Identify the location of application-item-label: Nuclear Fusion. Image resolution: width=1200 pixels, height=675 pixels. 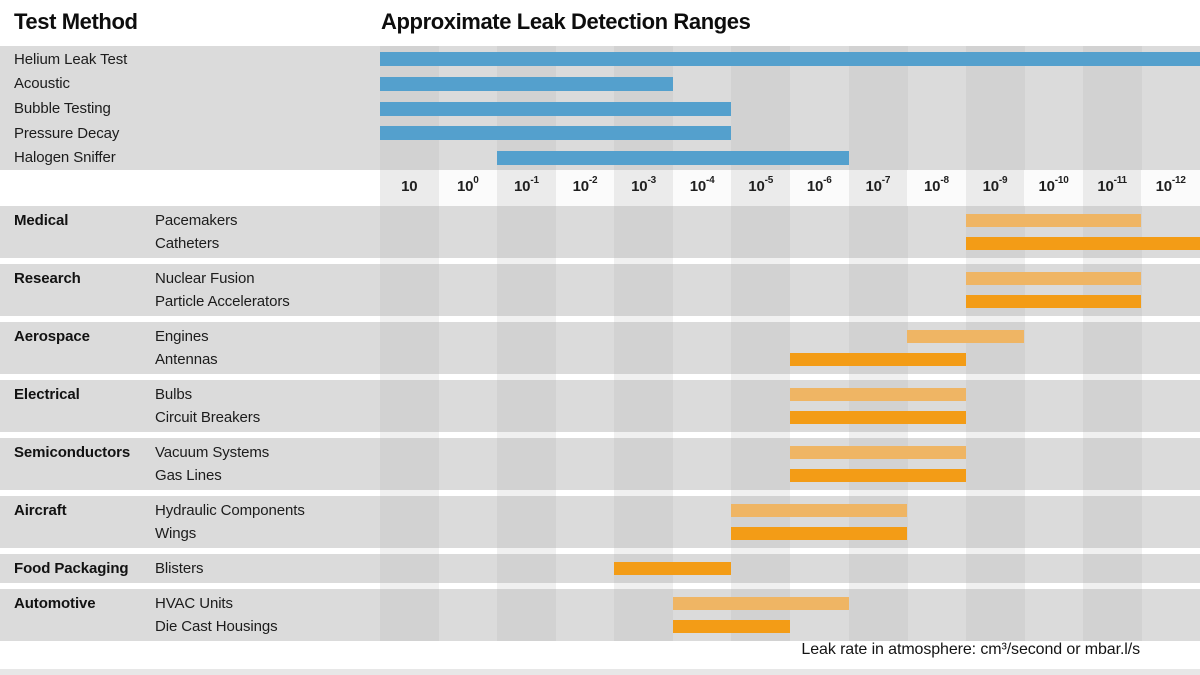
(205, 278).